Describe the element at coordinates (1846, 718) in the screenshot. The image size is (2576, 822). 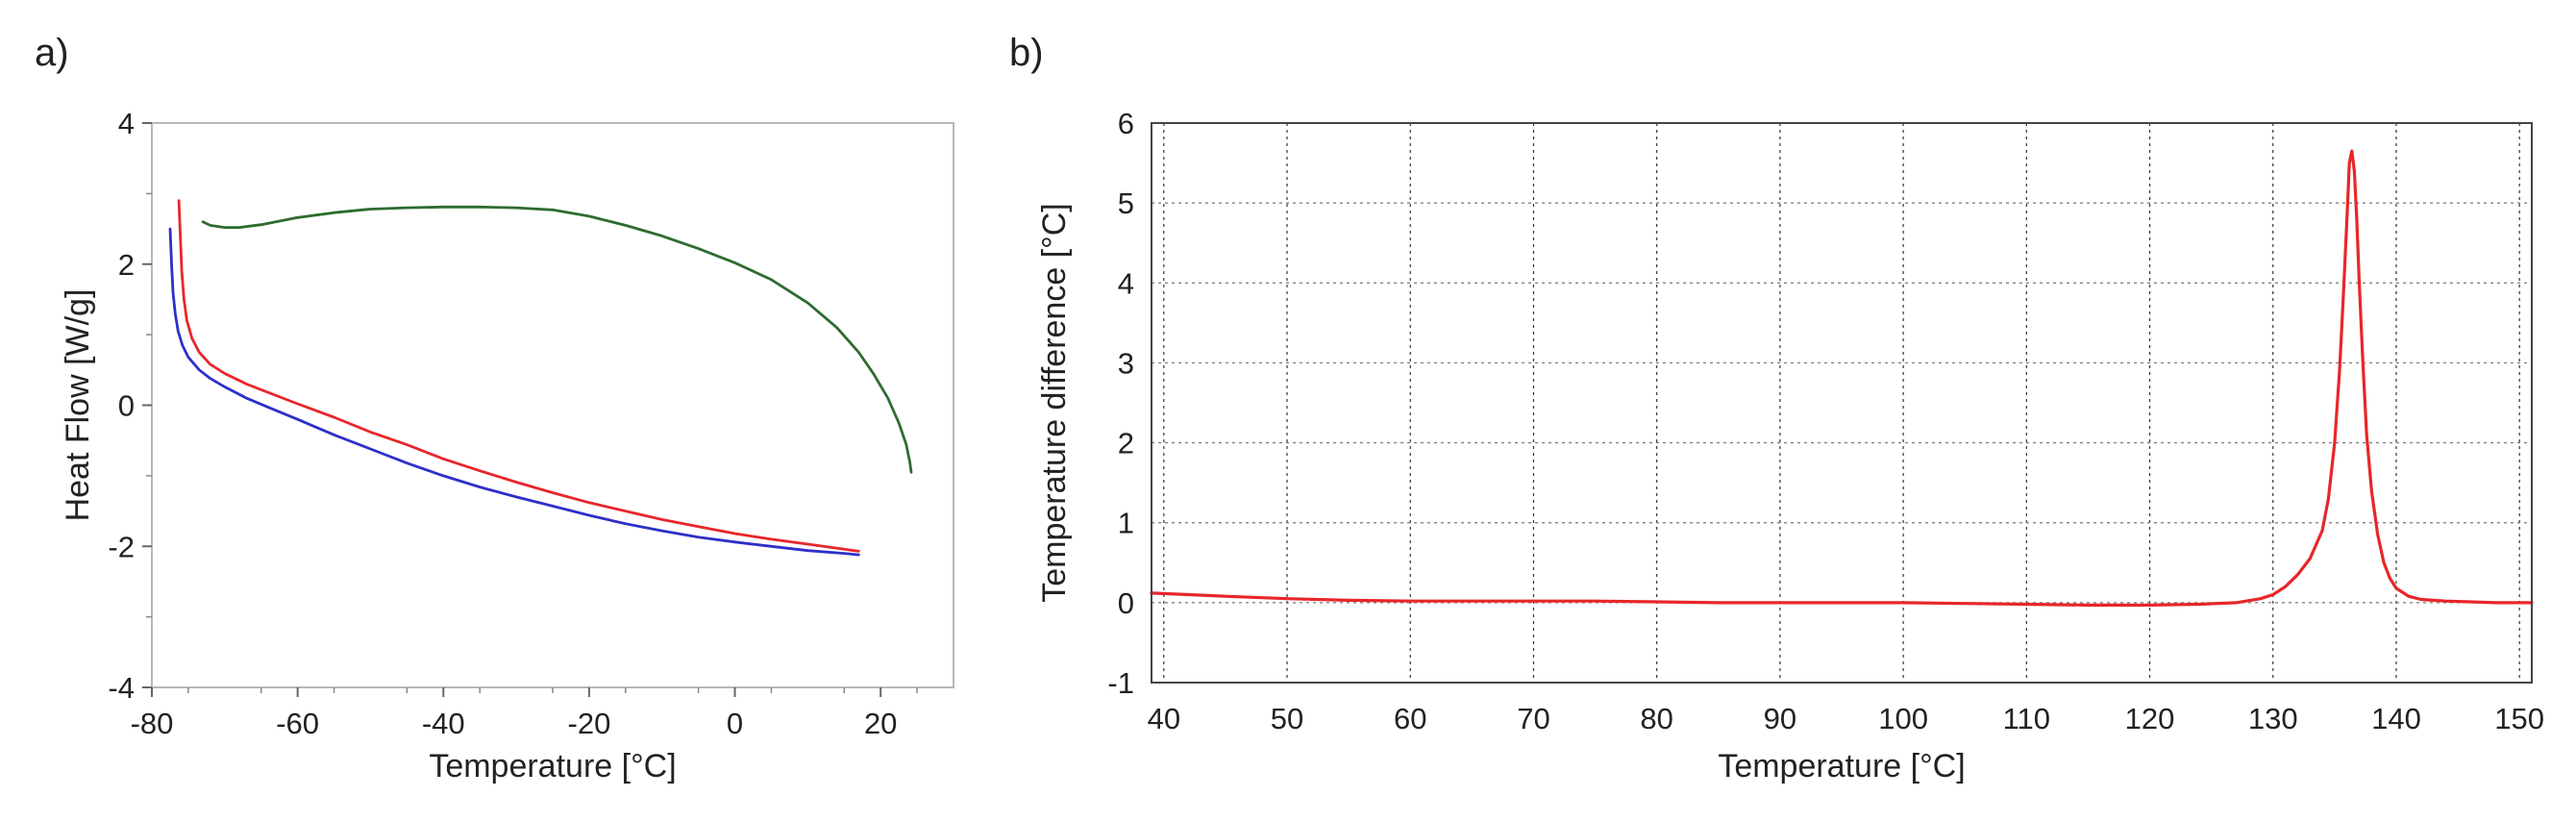
I see `x-axis-b: 40 50 60 70 80 90 100 110 120 130 140 150` at that location.